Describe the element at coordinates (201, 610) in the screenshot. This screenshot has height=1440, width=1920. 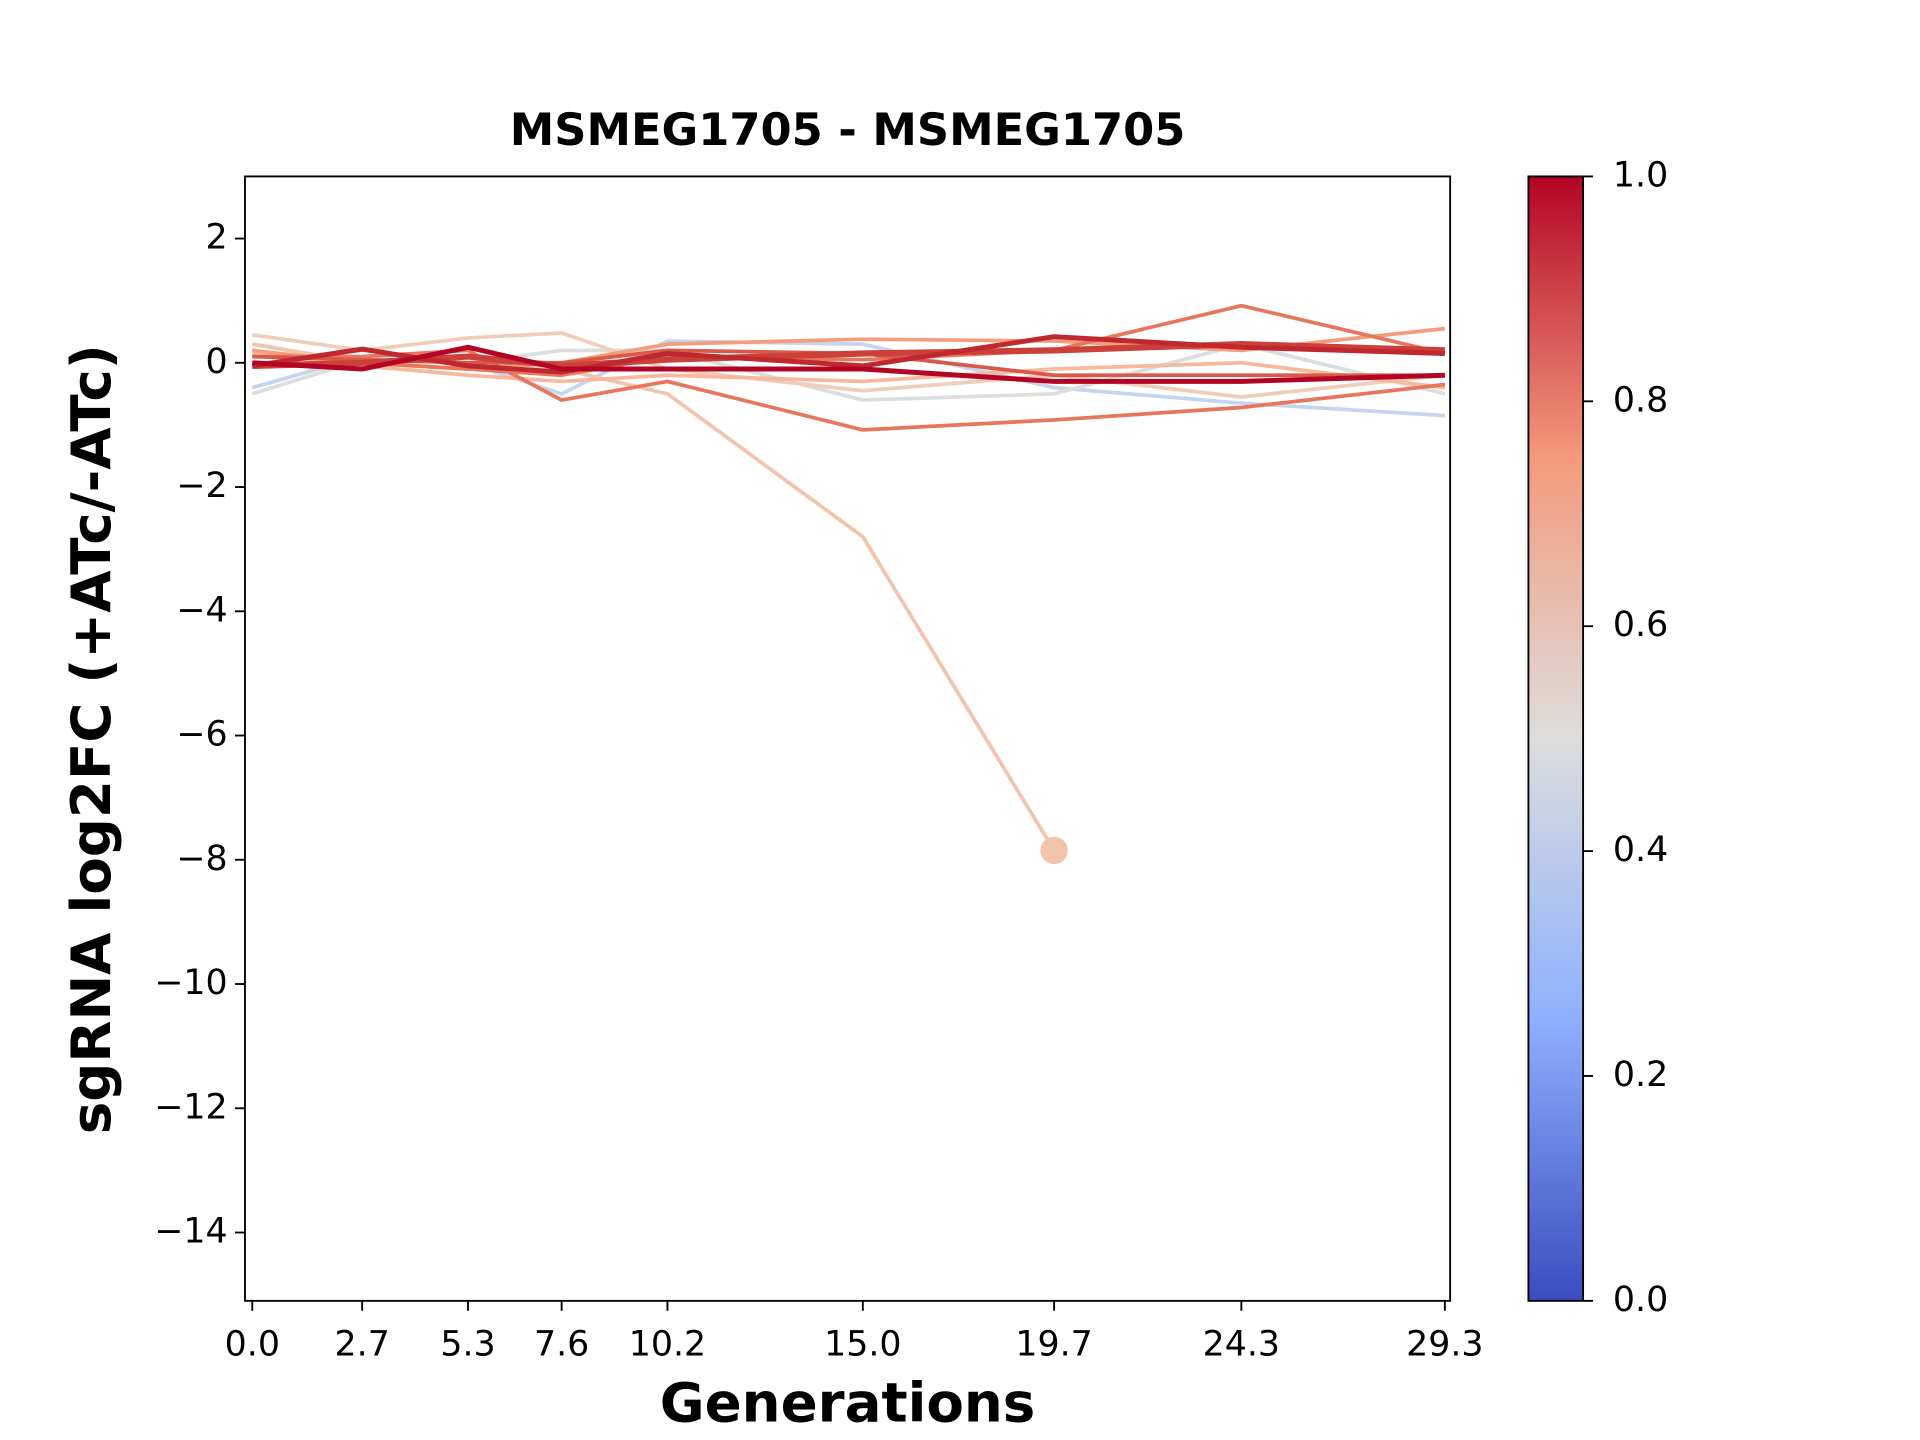
I see `y-tick-label: −4` at that location.